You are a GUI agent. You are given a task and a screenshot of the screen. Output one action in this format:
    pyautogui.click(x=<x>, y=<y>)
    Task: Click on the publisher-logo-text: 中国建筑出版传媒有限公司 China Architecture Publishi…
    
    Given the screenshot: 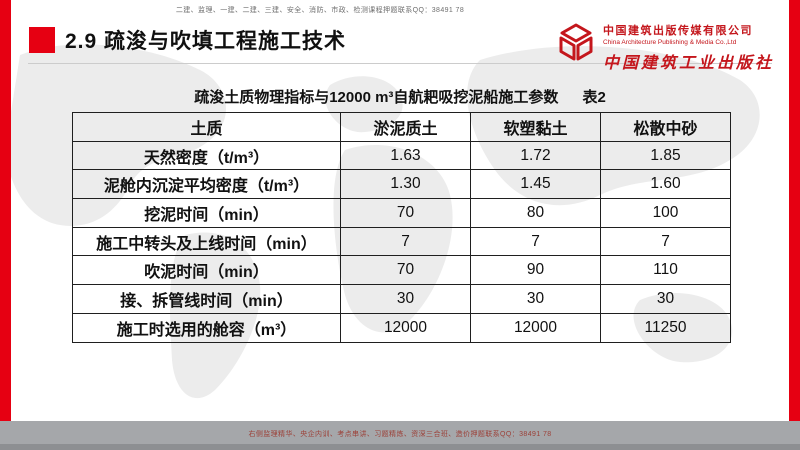 What is the action you would take?
    pyautogui.click(x=688, y=47)
    